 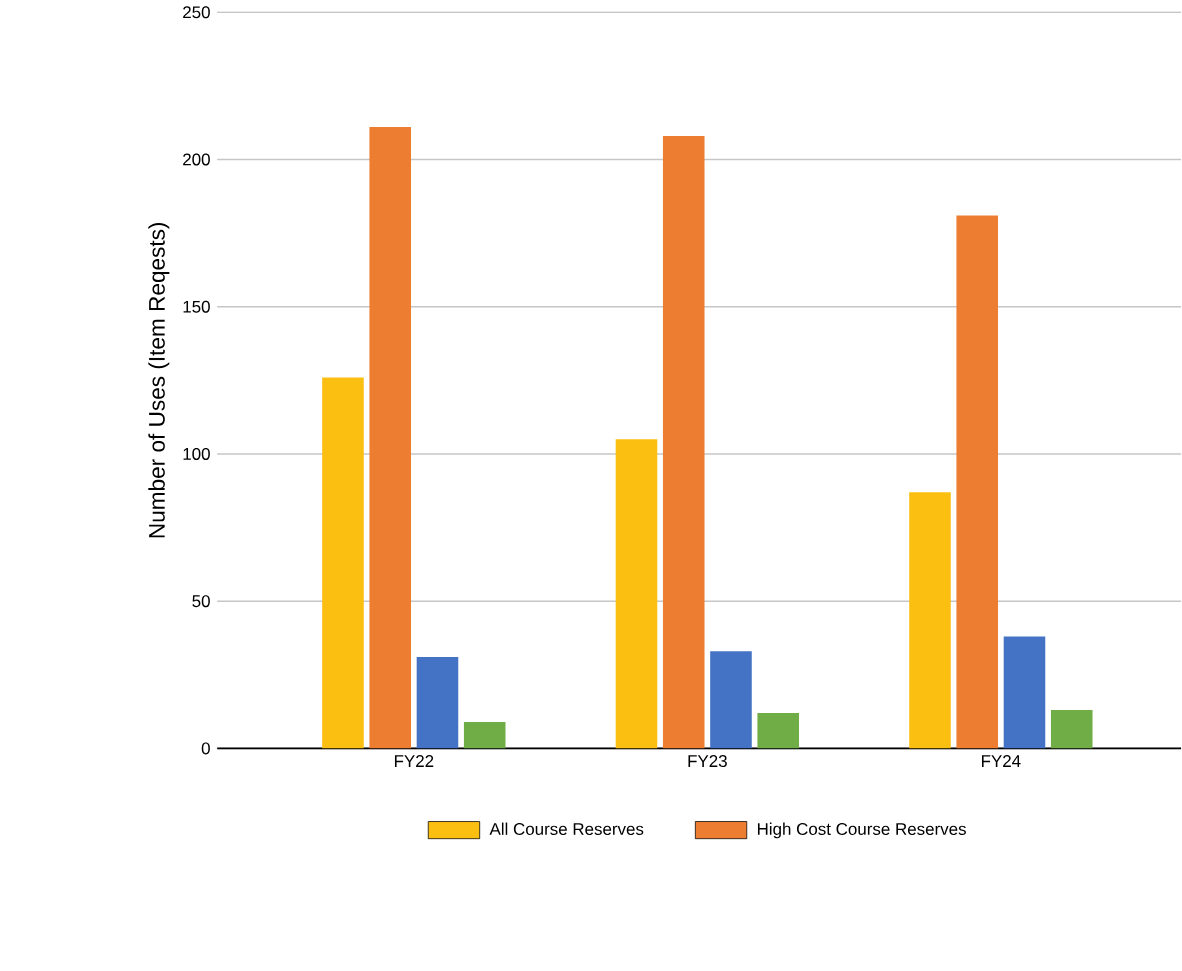 What do you see at coordinates (196, 159) in the screenshot?
I see `y-tick-label: 200` at bounding box center [196, 159].